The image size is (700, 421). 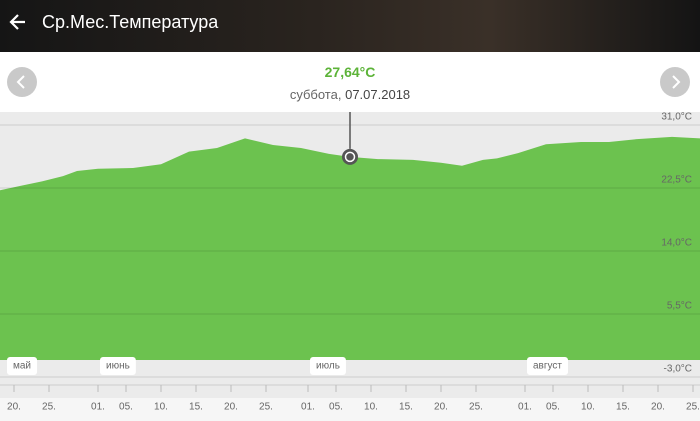 What do you see at coordinates (130, 22) in the screenshot?
I see `title: Ср.Мес.Температура` at bounding box center [130, 22].